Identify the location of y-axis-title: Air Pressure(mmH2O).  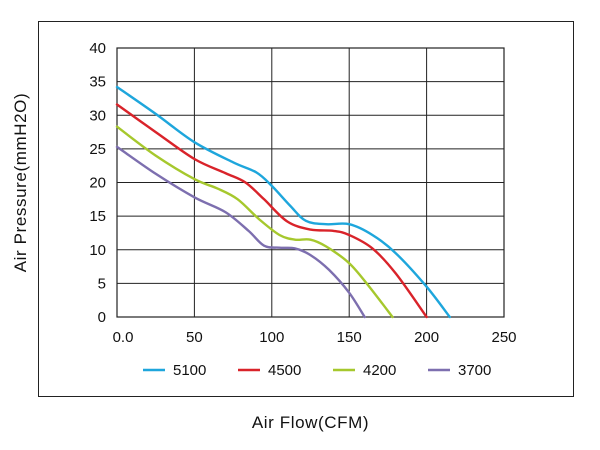
(20, 183).